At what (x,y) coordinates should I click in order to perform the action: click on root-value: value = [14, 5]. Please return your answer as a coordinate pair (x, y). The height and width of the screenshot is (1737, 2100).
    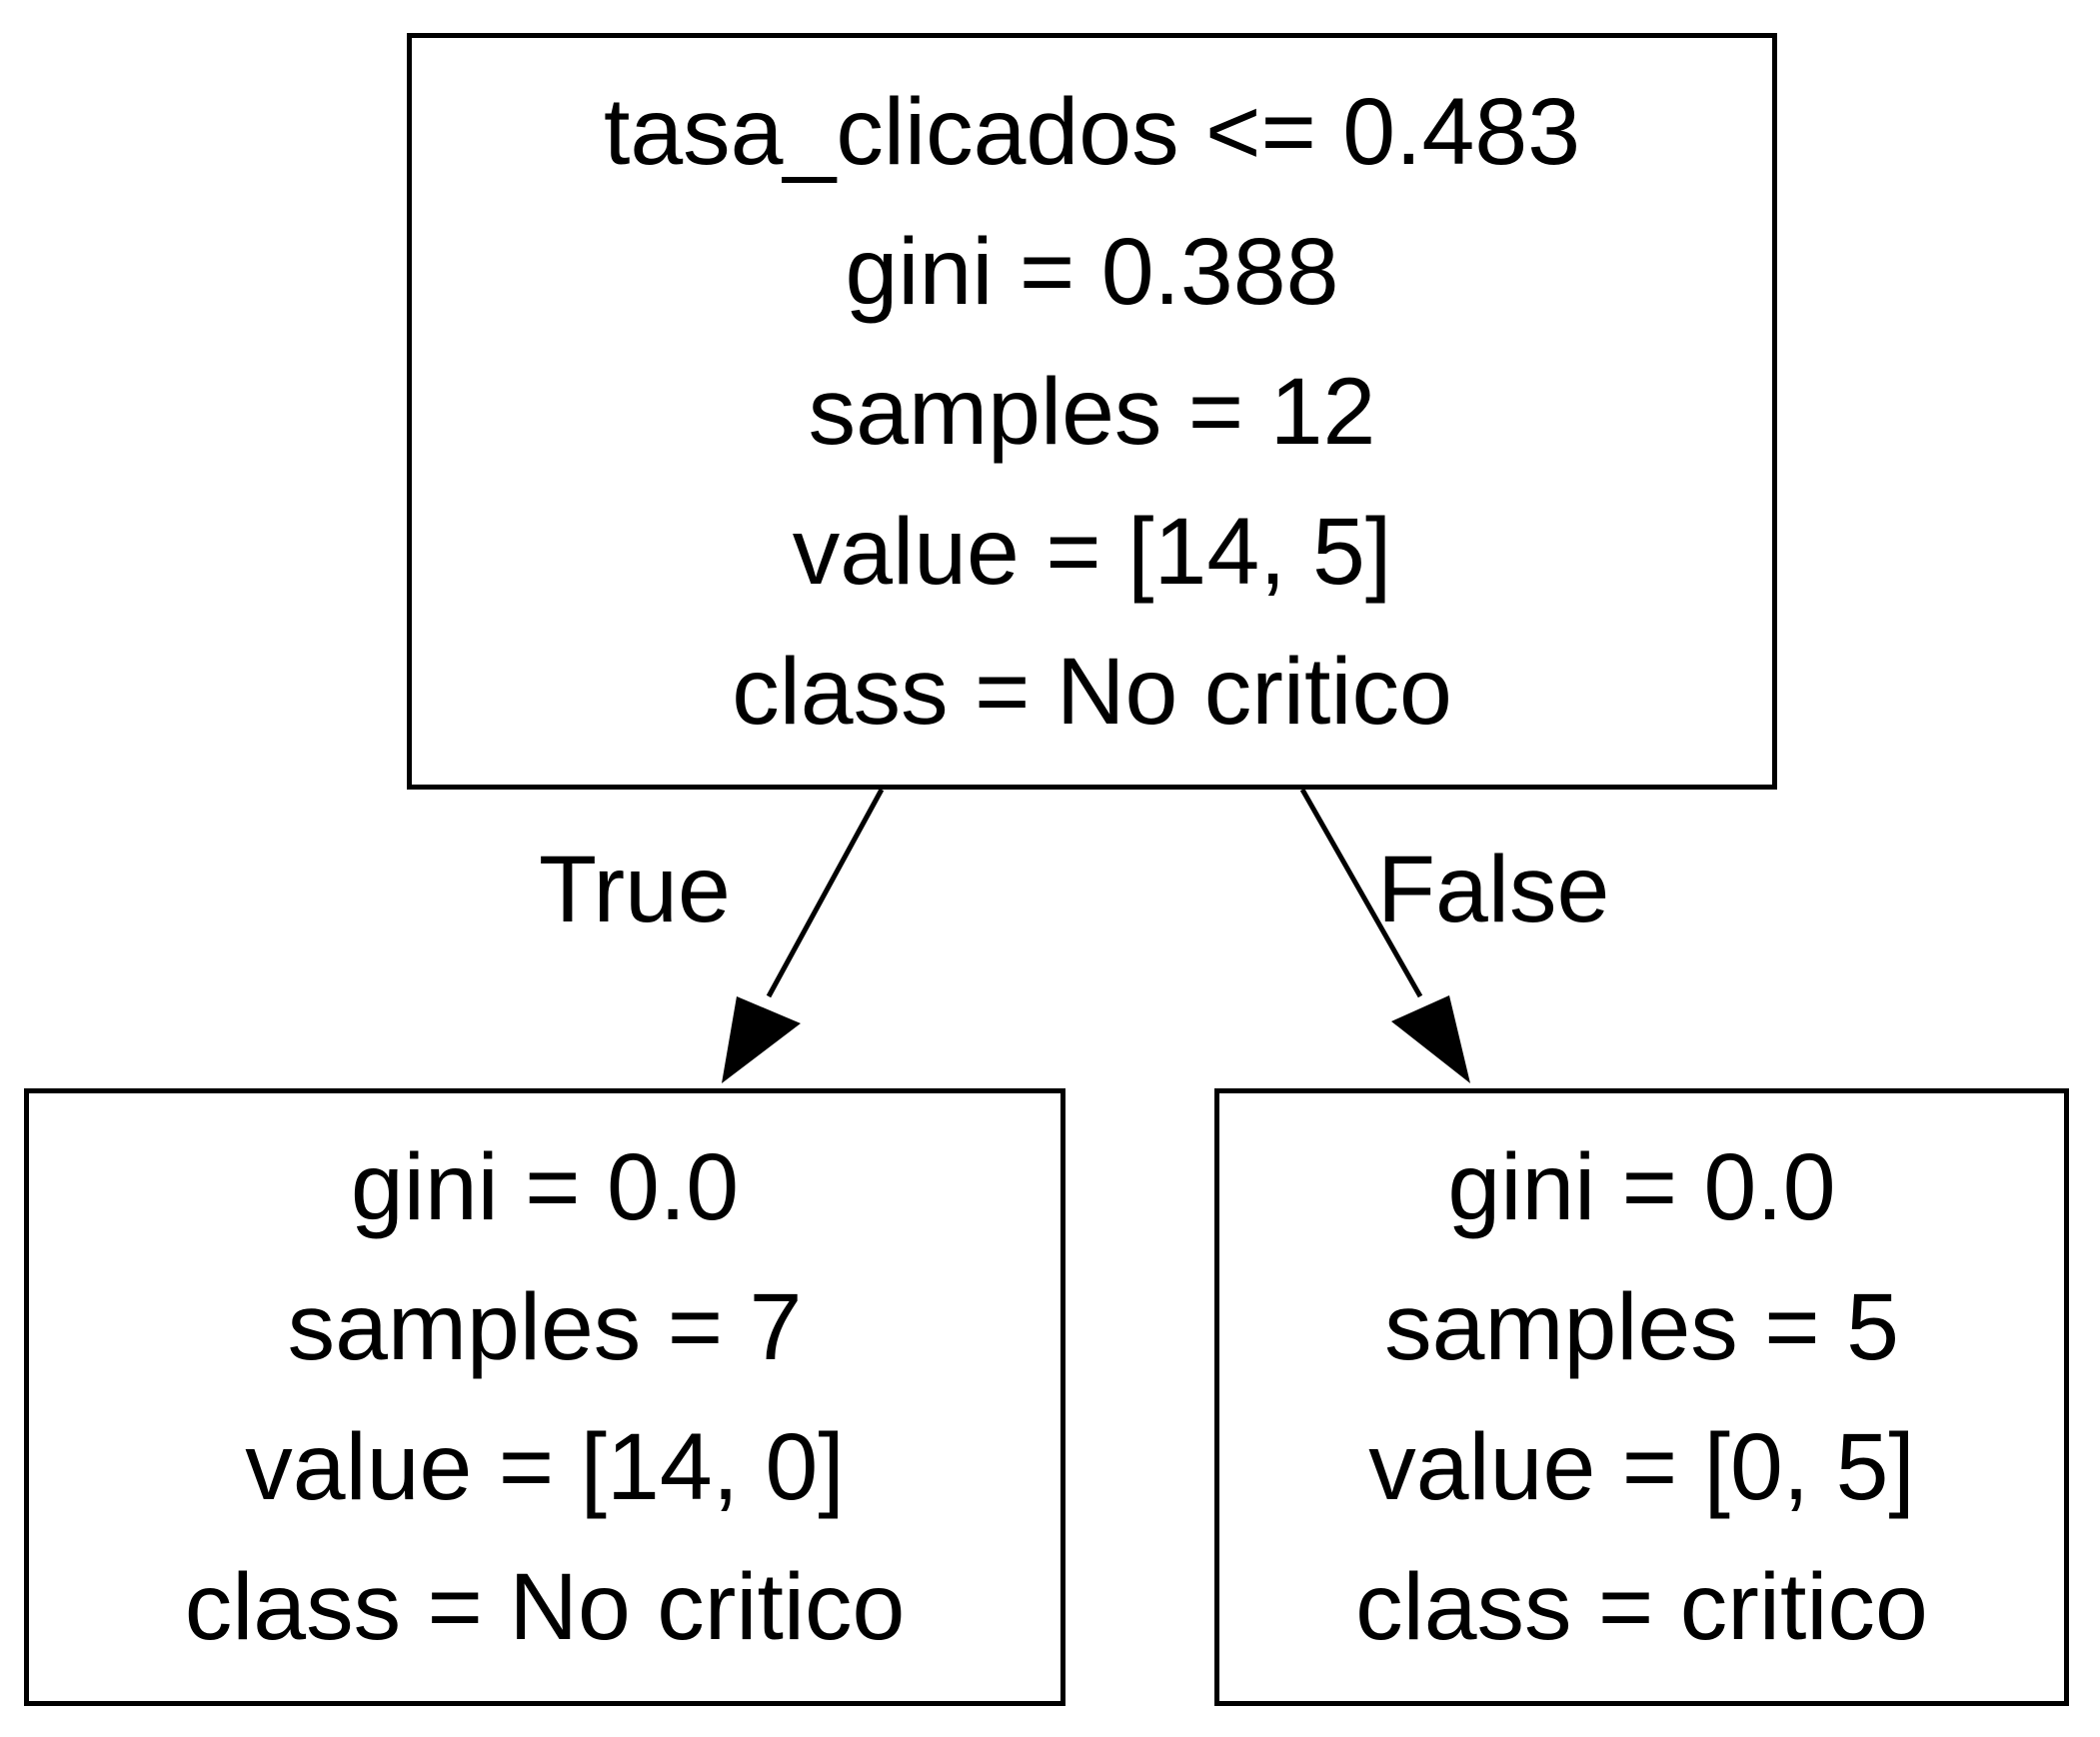
    Looking at the image, I should click on (1092, 551).